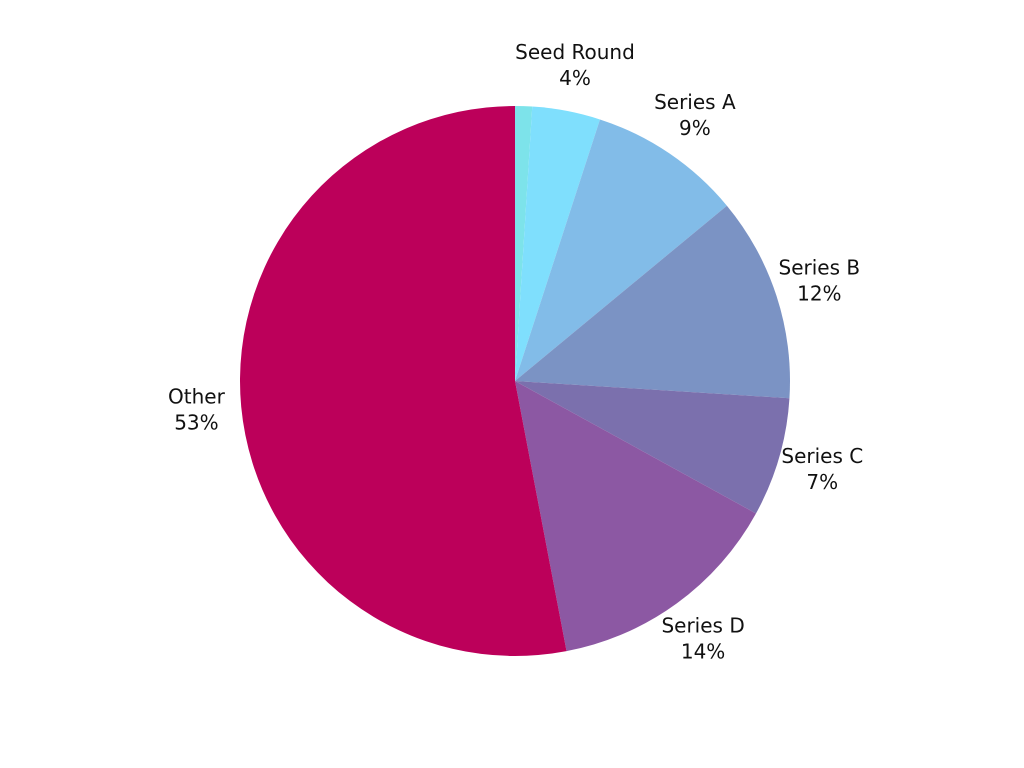 Image resolution: width=1024 pixels, height=768 pixels. What do you see at coordinates (695, 128) in the screenshot?
I see `slice-value-label: 9%` at bounding box center [695, 128].